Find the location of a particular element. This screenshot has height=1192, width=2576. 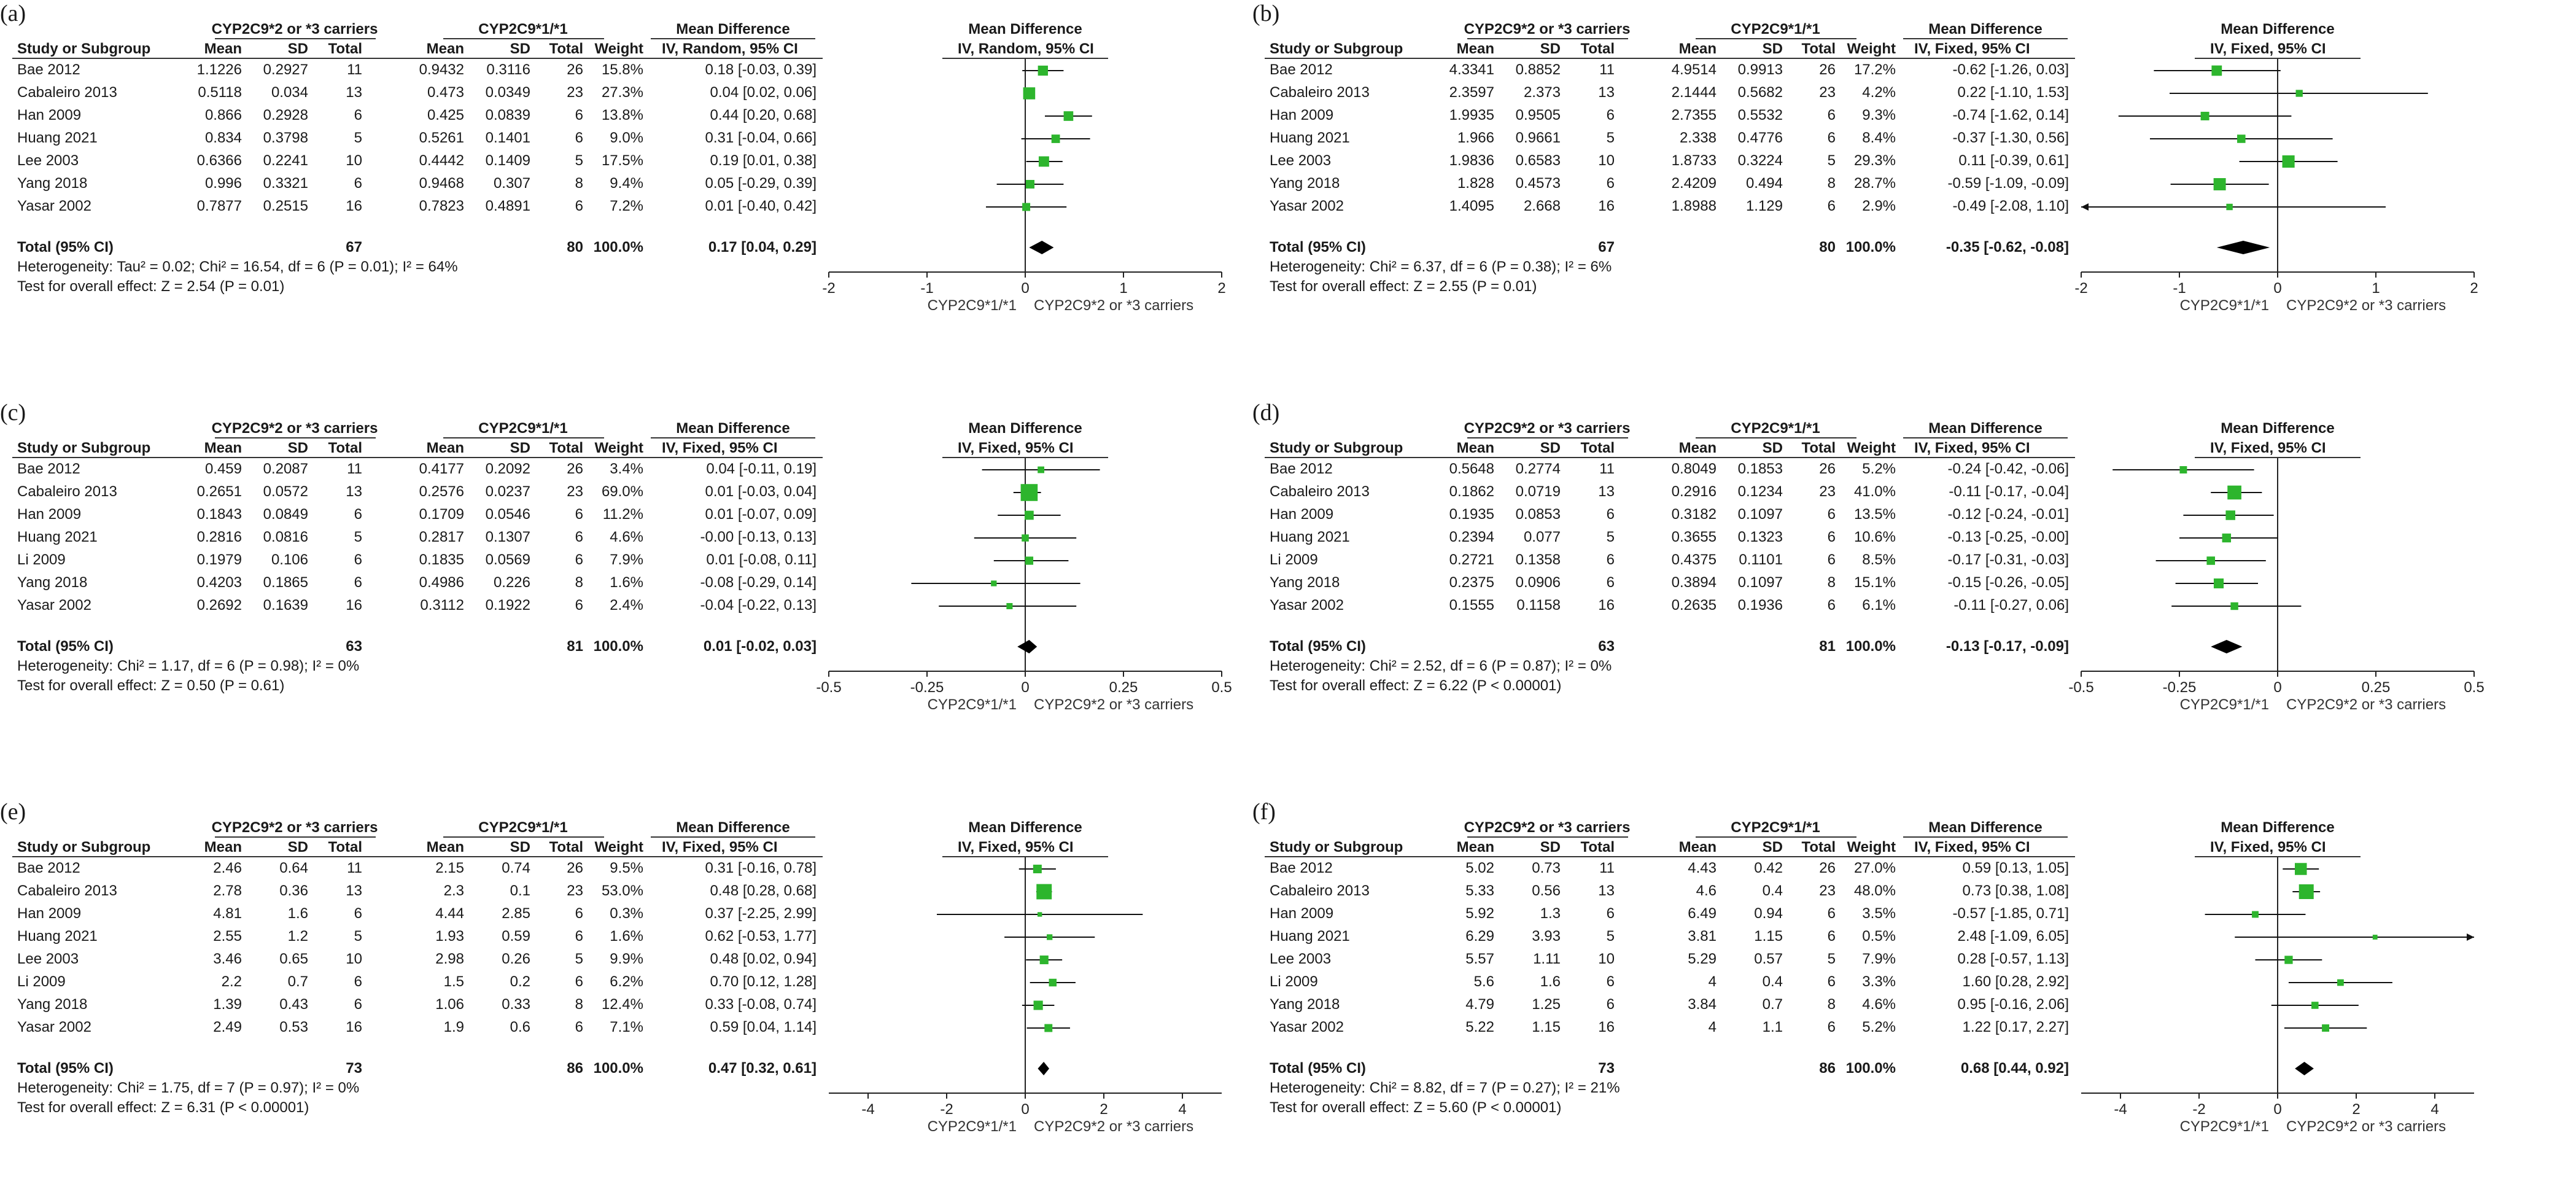

x-tick-label: -2 is located at coordinates (946, 1109).